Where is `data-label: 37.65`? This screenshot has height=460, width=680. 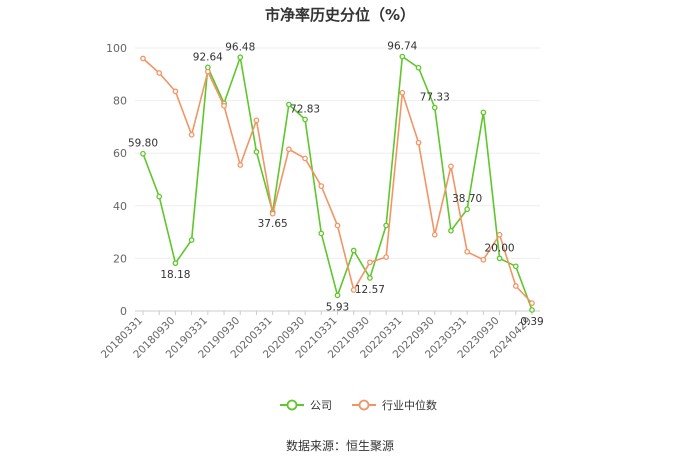
data-label: 37.65 is located at coordinates (273, 224).